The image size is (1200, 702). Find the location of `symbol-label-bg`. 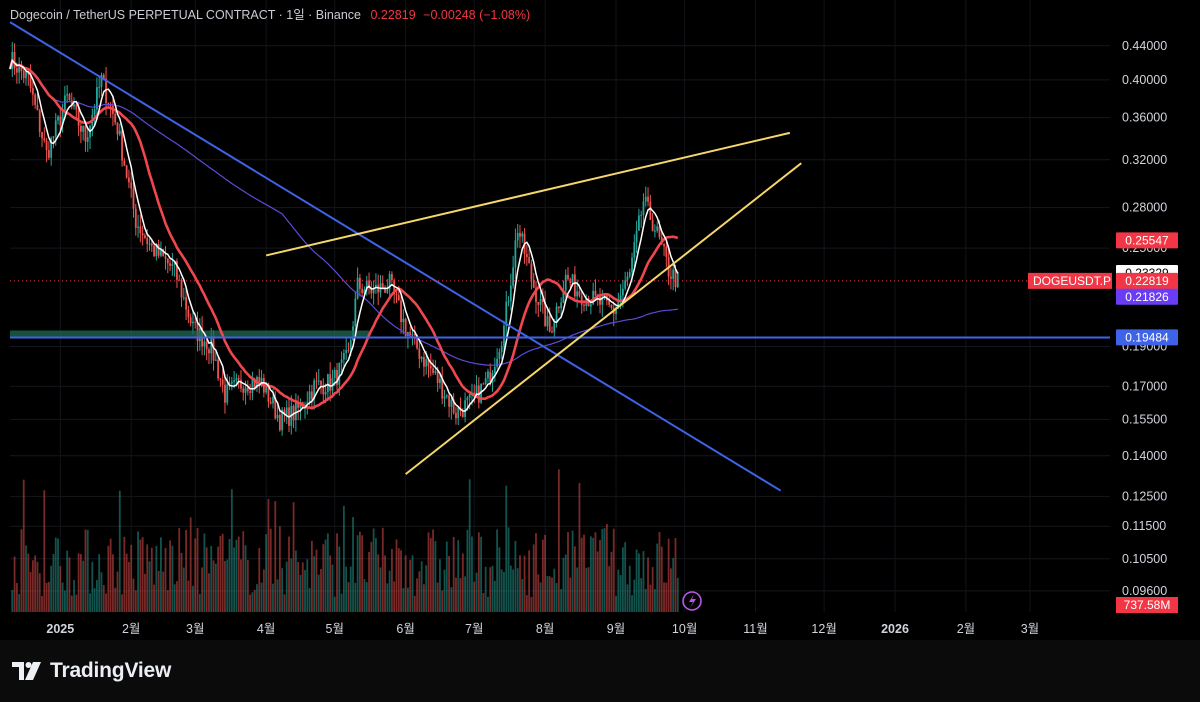

symbol-label-bg is located at coordinates (1070, 280).